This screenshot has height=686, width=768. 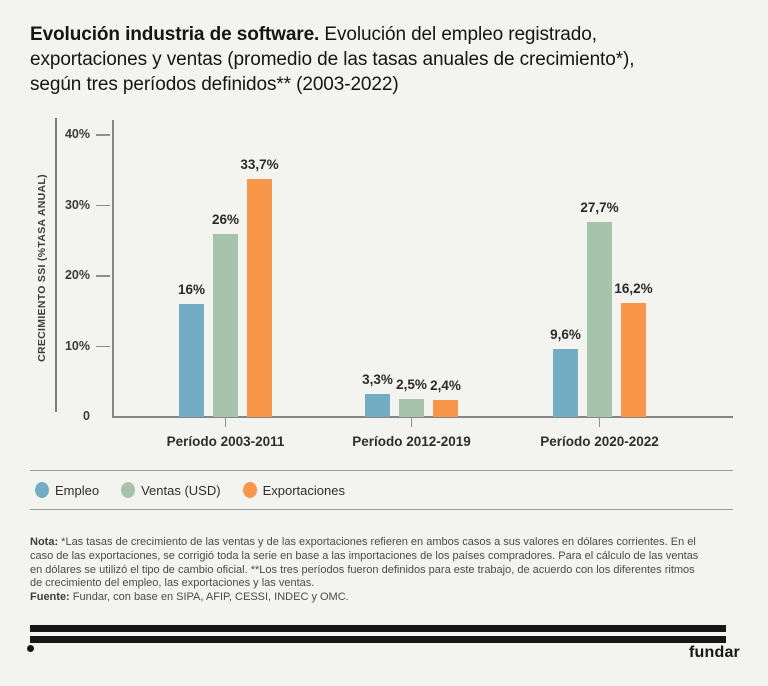 I want to click on legend: Empleo Ventas (USD) Exportaciones, so click(x=381, y=490).